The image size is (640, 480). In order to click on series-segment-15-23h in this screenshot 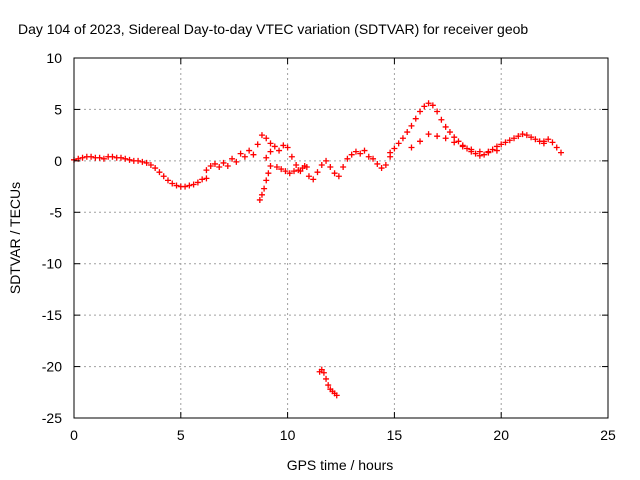, I will do `click(467, 129)`.